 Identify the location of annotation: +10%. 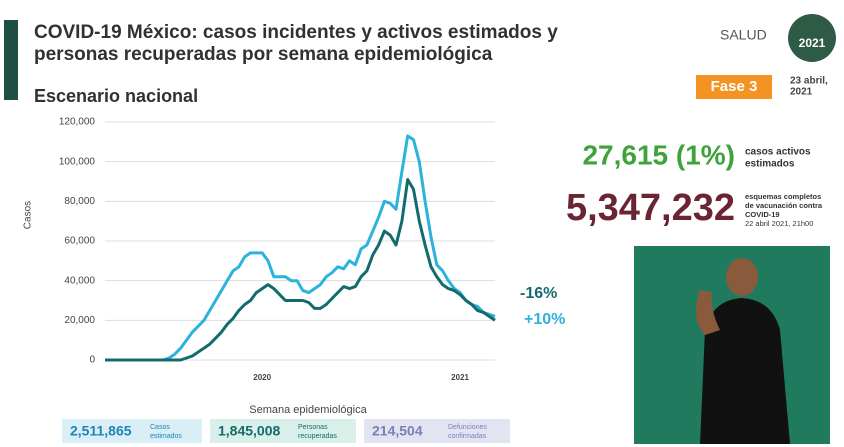
(544, 319).